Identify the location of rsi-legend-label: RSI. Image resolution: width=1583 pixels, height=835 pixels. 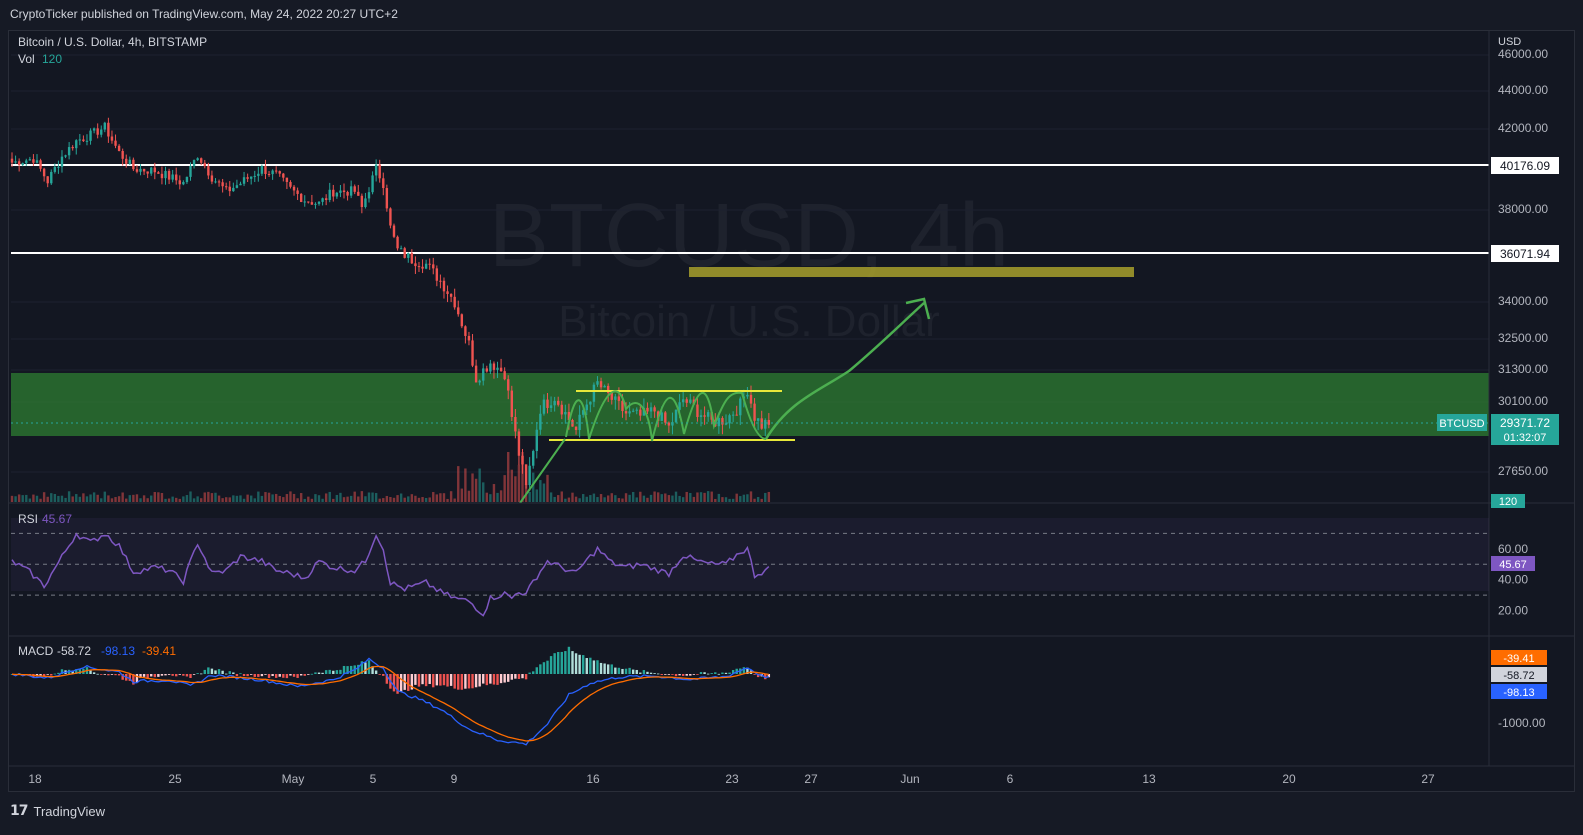
(28, 519).